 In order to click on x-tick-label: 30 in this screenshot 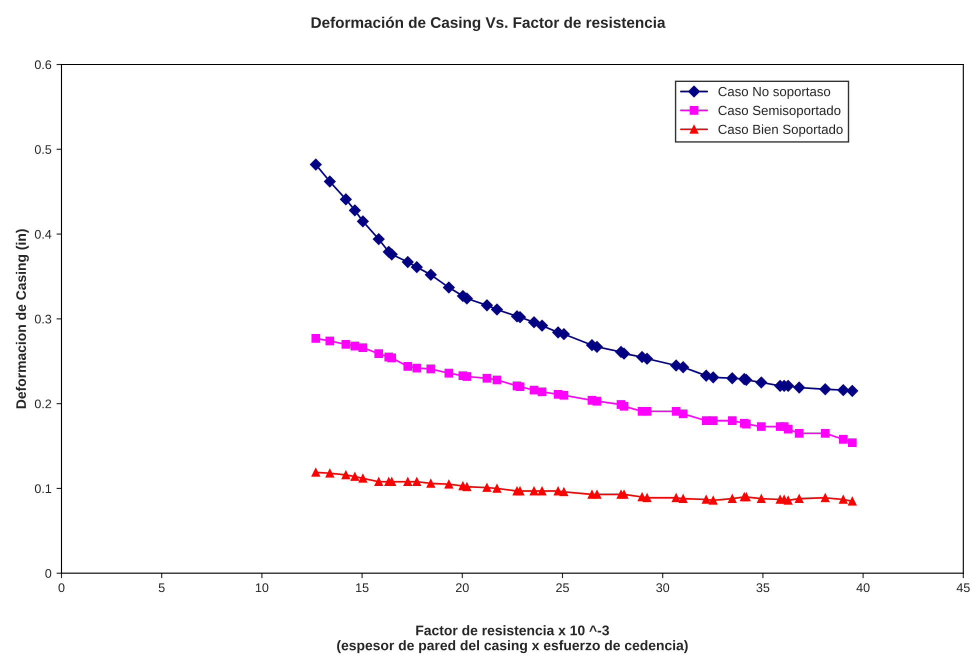, I will do `click(663, 587)`.